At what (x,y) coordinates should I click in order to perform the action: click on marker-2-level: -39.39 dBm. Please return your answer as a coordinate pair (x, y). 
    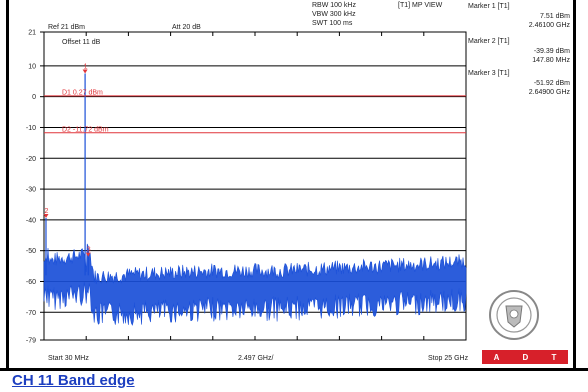
    Looking at the image, I should click on (551, 51).